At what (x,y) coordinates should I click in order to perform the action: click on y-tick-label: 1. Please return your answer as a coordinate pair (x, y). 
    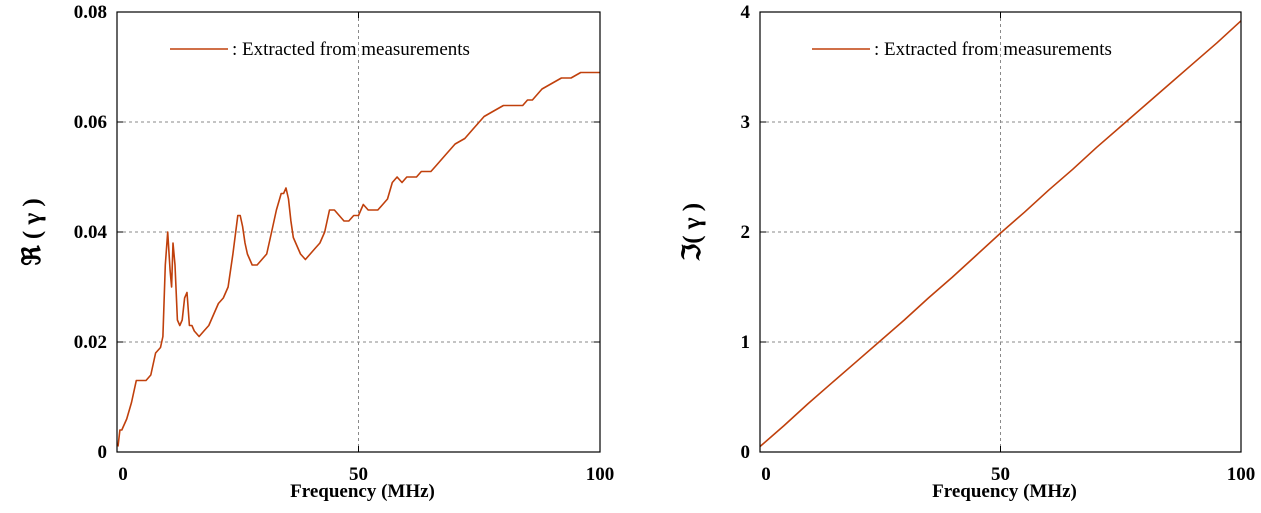
    Looking at the image, I should click on (746, 342).